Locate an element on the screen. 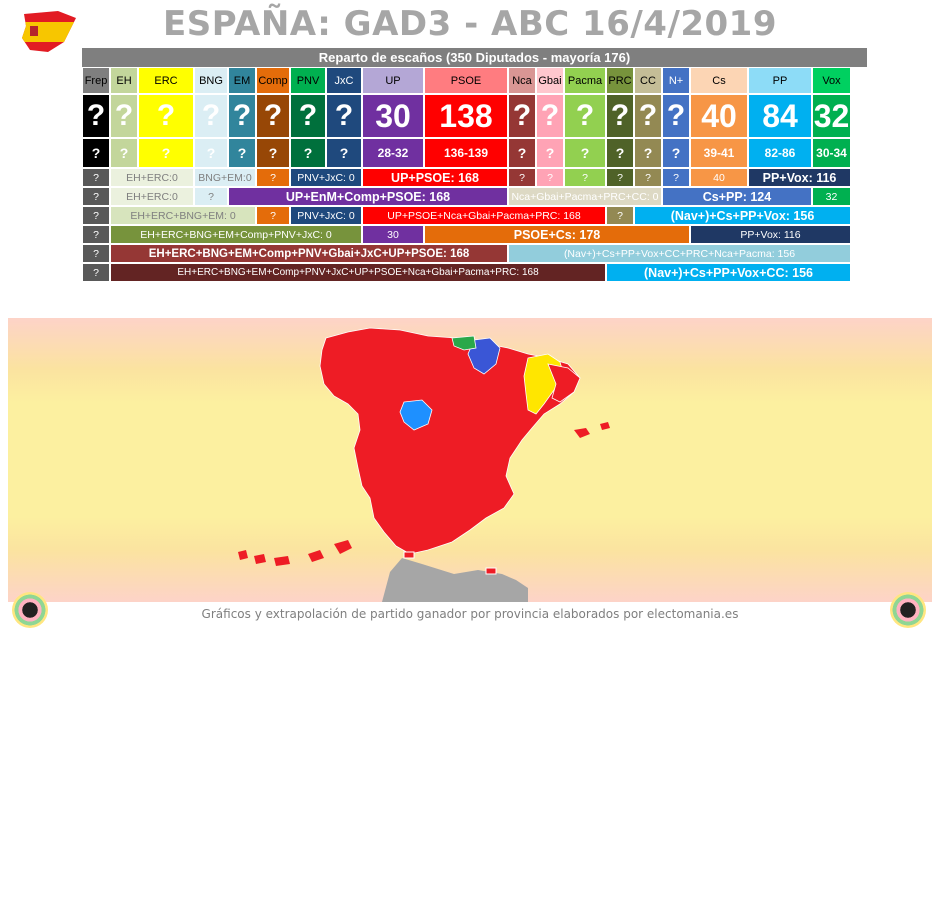  party-header-nca: Nca is located at coordinates (522, 80).